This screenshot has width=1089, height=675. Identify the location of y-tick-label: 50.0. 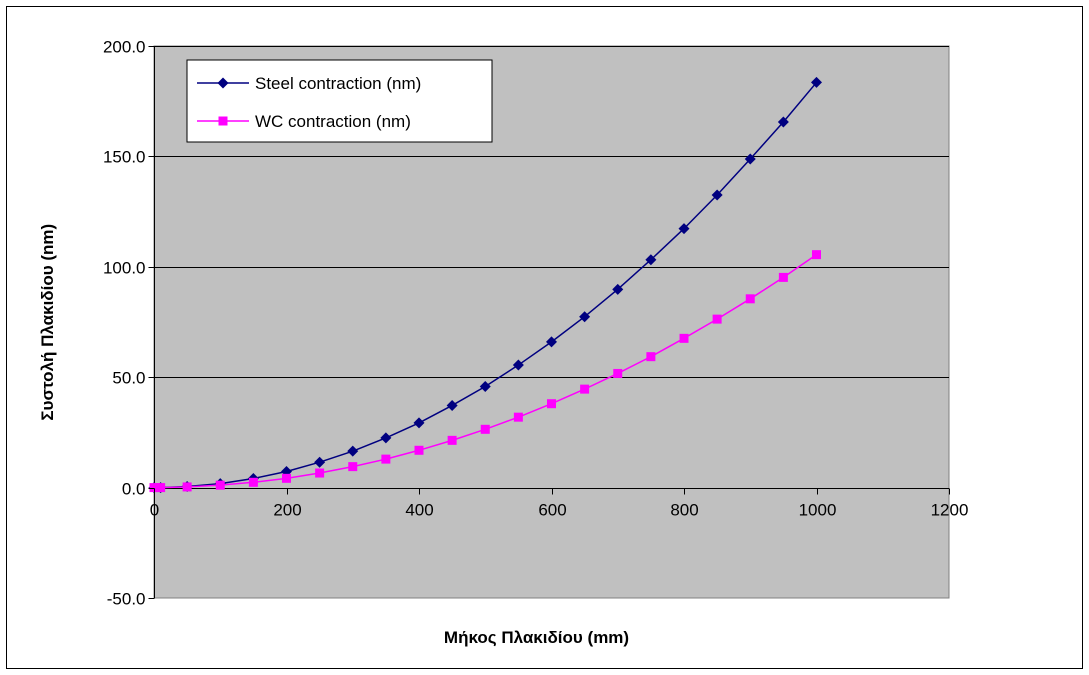
(128, 378).